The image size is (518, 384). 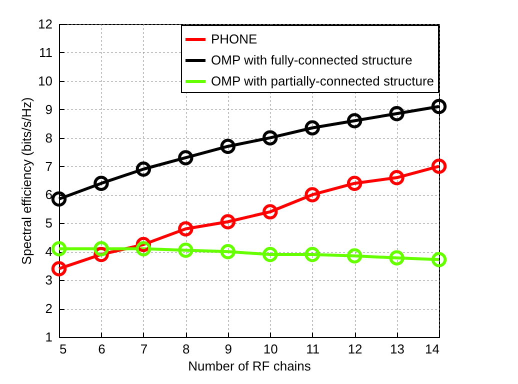 What do you see at coordinates (48, 280) in the screenshot?
I see `y-tick-label: 3` at bounding box center [48, 280].